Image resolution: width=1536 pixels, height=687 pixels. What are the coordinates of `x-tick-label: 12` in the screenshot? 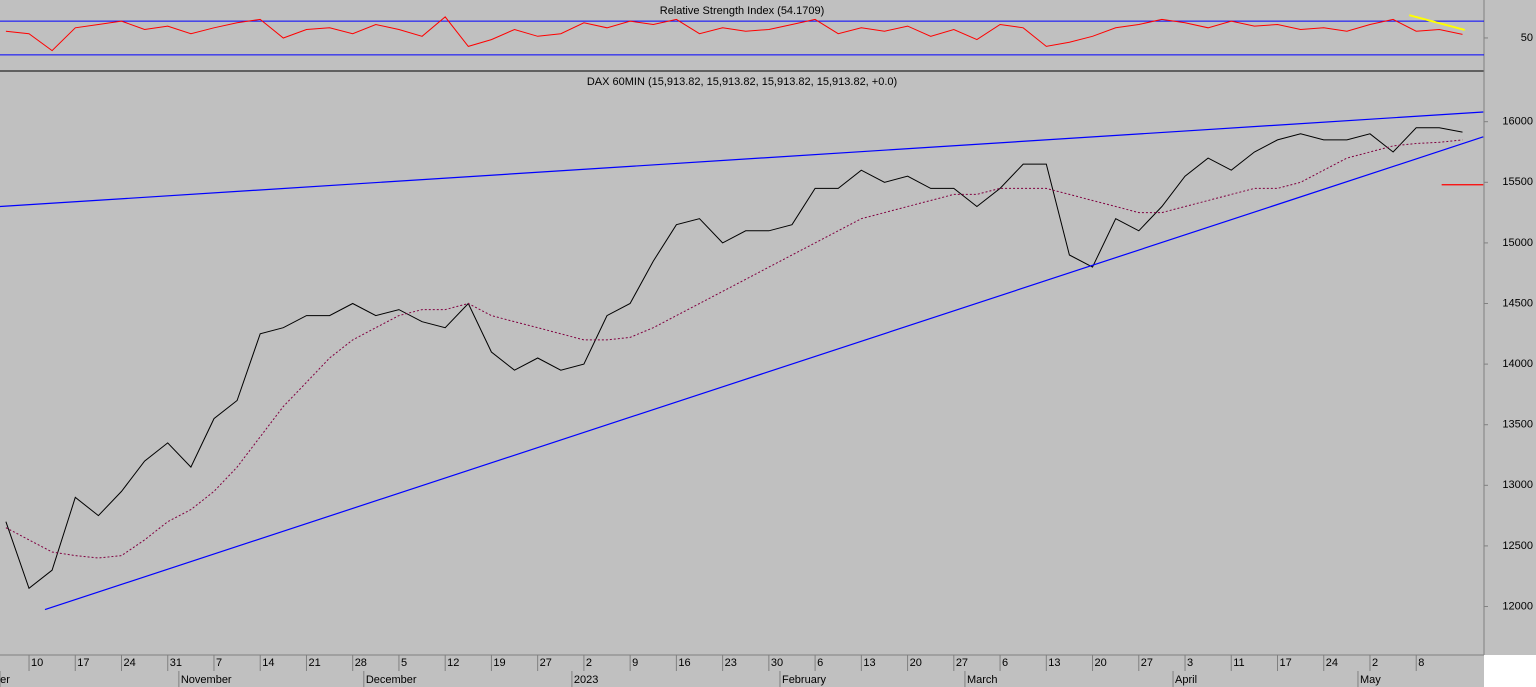 It's located at (453, 663).